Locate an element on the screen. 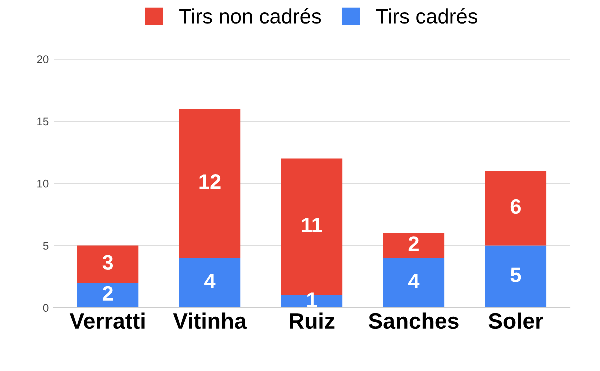  data-label: 12 is located at coordinates (210, 182).